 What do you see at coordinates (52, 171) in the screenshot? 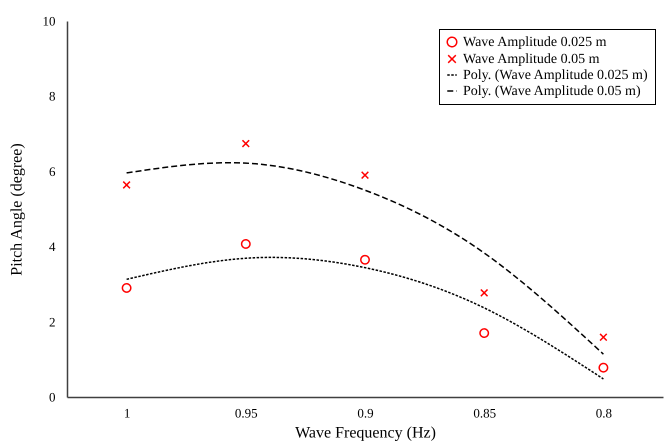
I see `y-tick-label: 6` at bounding box center [52, 171].